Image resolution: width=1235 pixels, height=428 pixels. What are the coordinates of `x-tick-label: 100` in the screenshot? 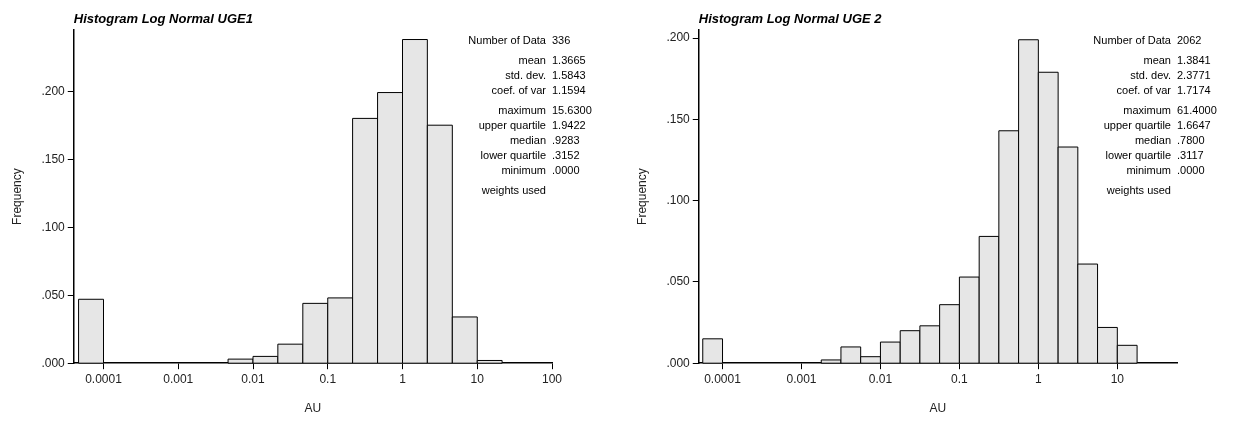 It's located at (552, 378).